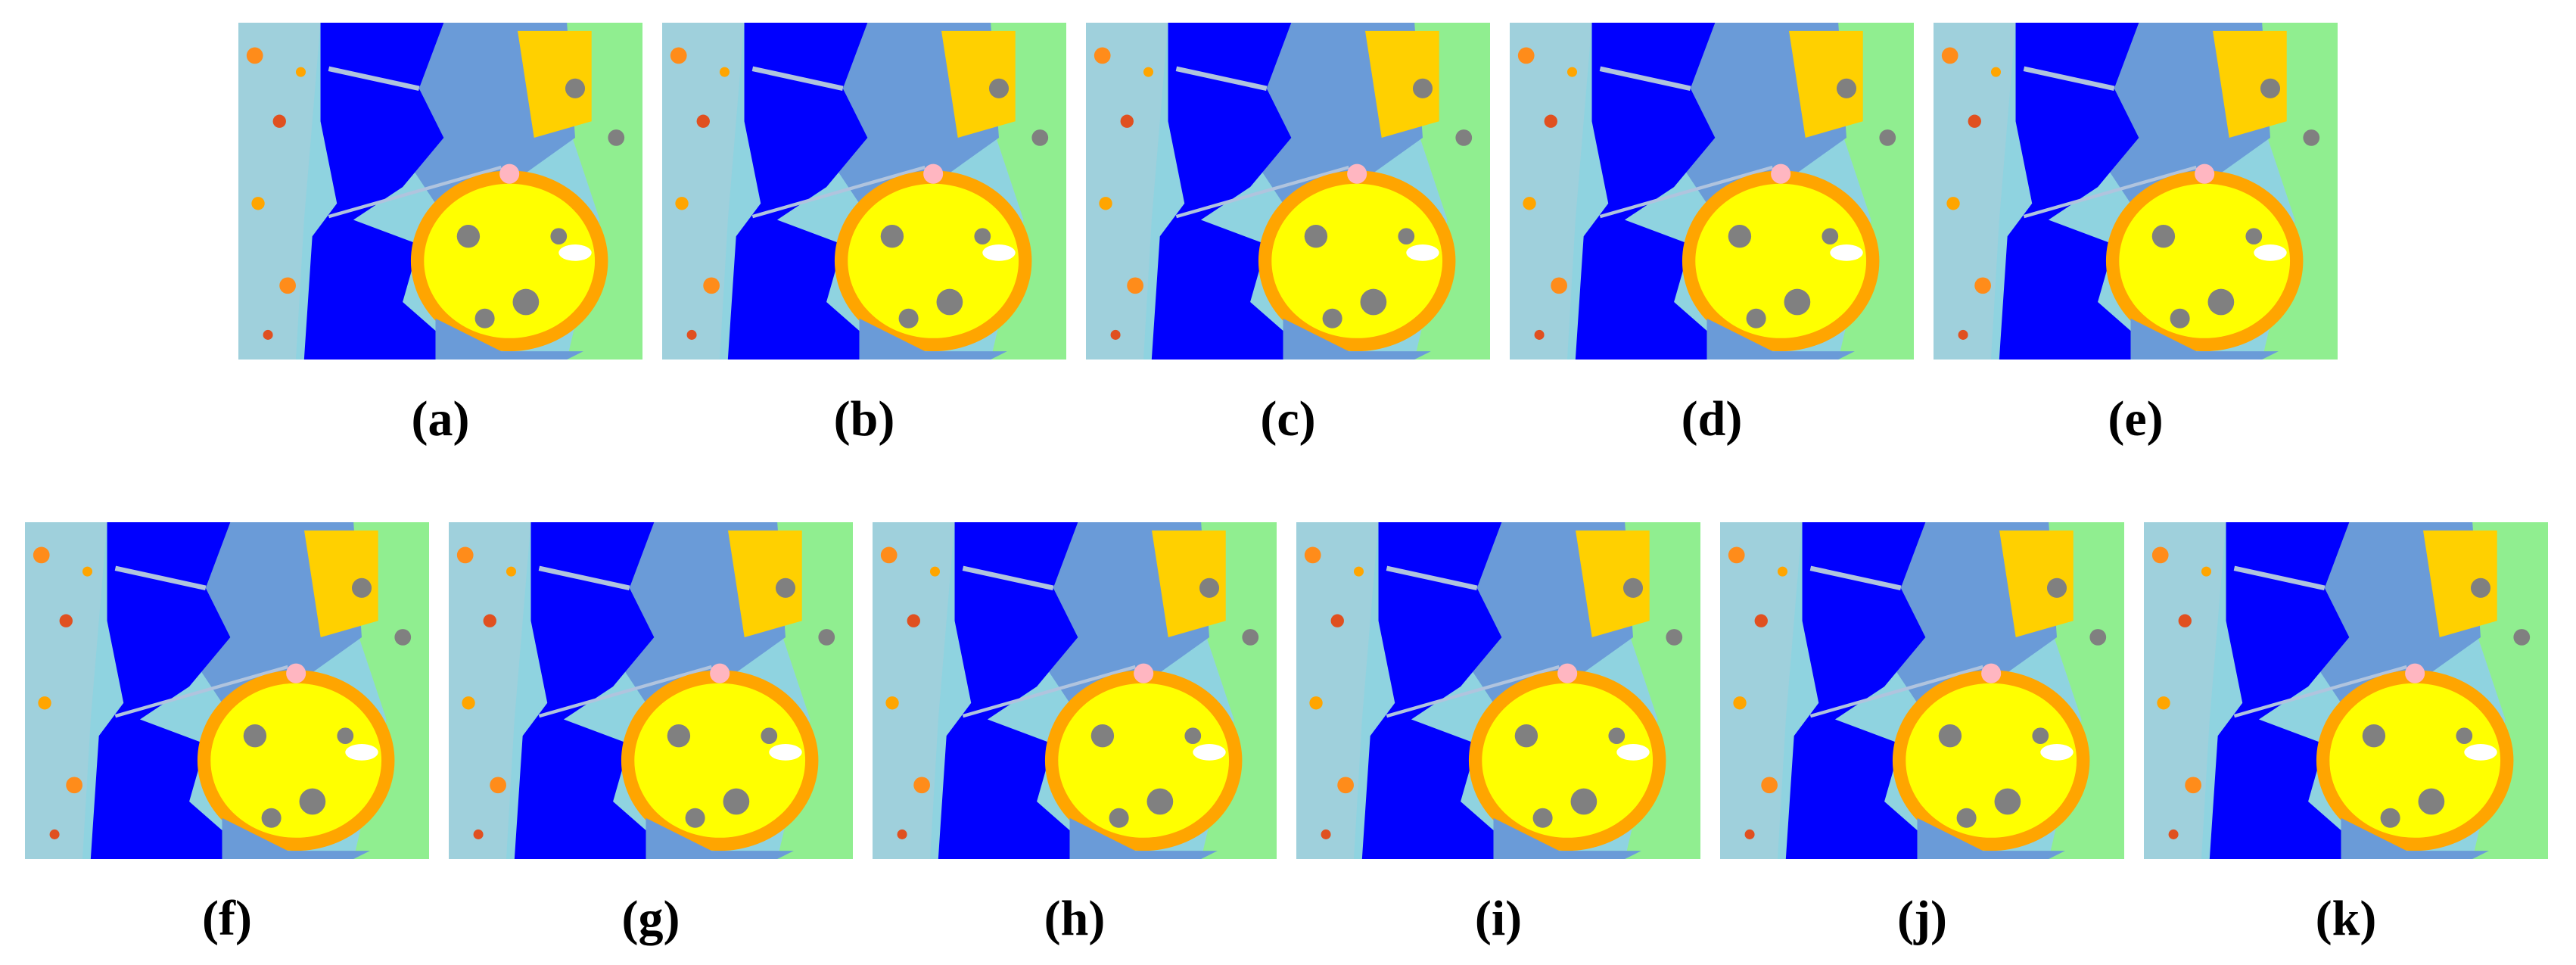 This screenshot has width=2576, height=965. I want to click on panel-label: (h), so click(1075, 918).